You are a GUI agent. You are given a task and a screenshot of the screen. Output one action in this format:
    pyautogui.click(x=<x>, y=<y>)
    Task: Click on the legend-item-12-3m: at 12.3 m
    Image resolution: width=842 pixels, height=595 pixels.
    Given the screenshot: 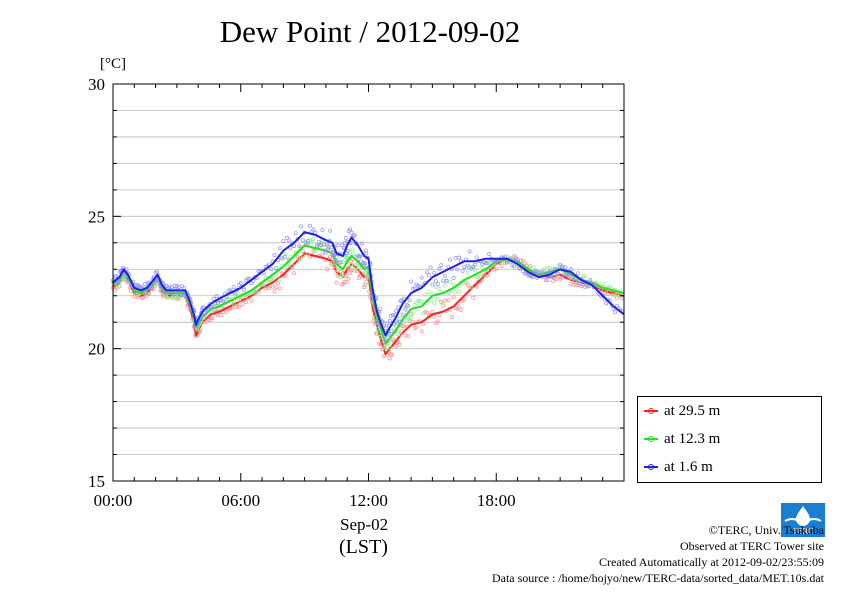 What is the action you would take?
    pyautogui.click(x=682, y=439)
    